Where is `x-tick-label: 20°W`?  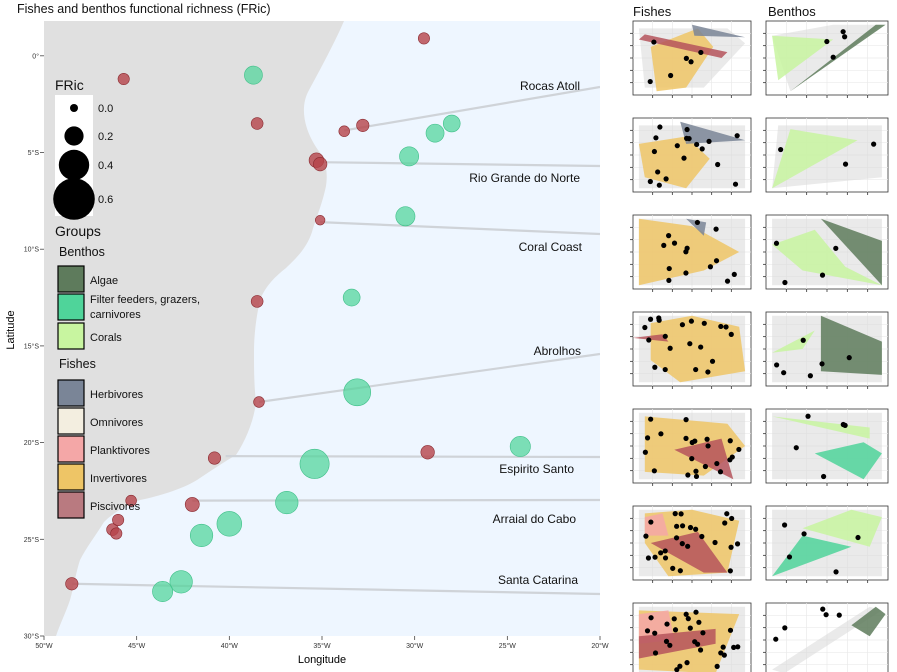
x-tick-label: 20°W is located at coordinates (600, 646).